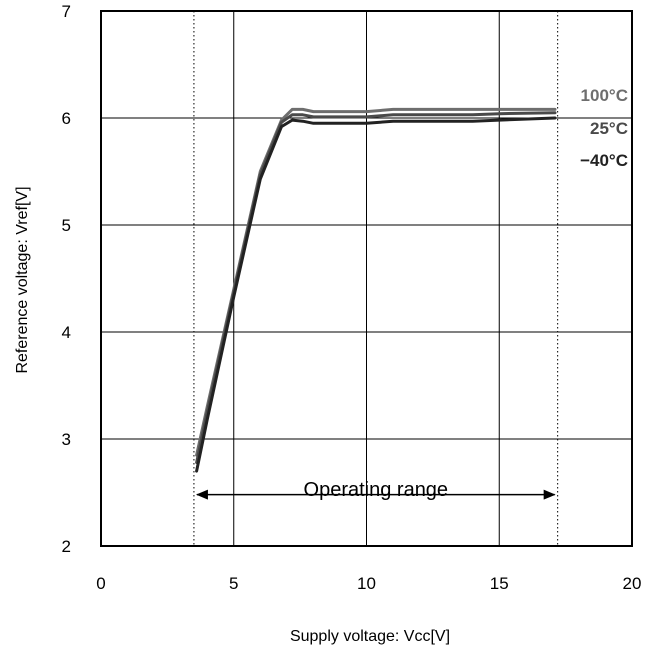 This screenshot has width=656, height=652. Describe the element at coordinates (370, 636) in the screenshot. I see `x-axis-label: Supply voltage: Vcc[V]` at that location.